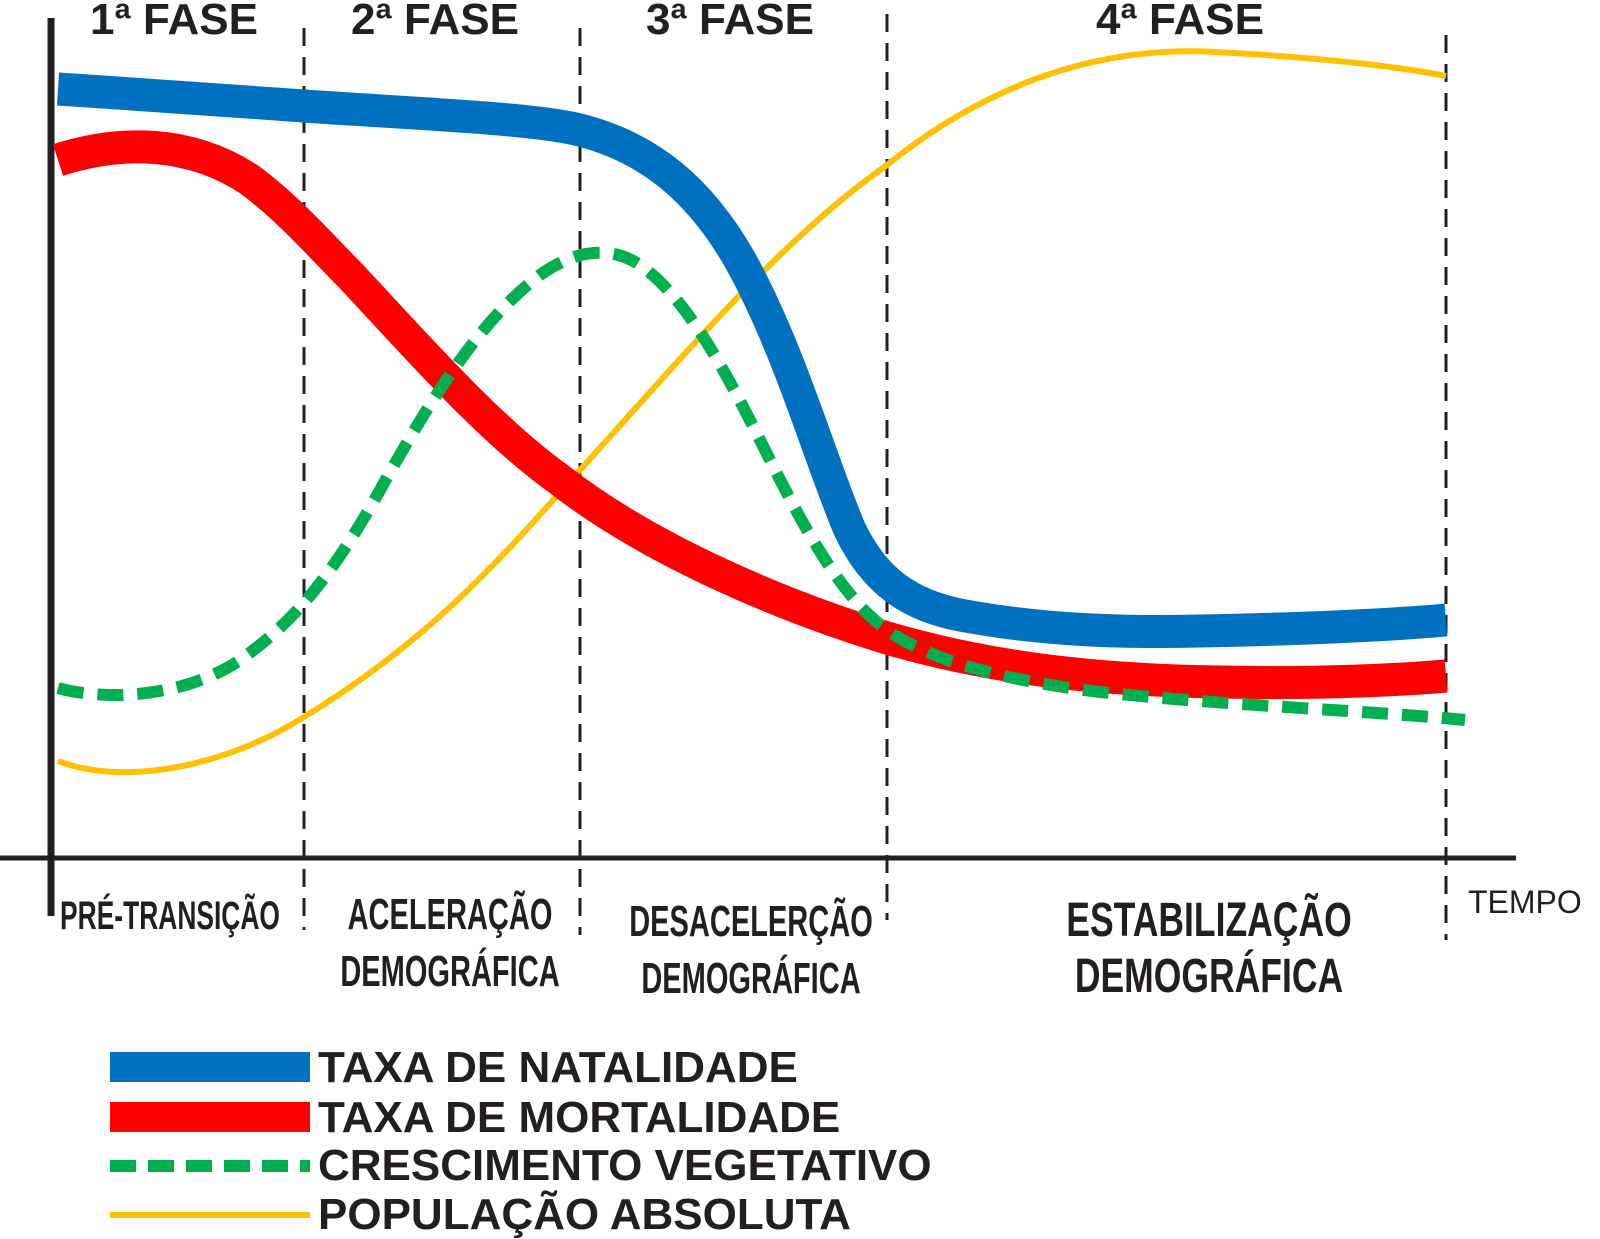  What do you see at coordinates (1180, 22) in the screenshot?
I see `phase-4-title: 4ª FASE` at bounding box center [1180, 22].